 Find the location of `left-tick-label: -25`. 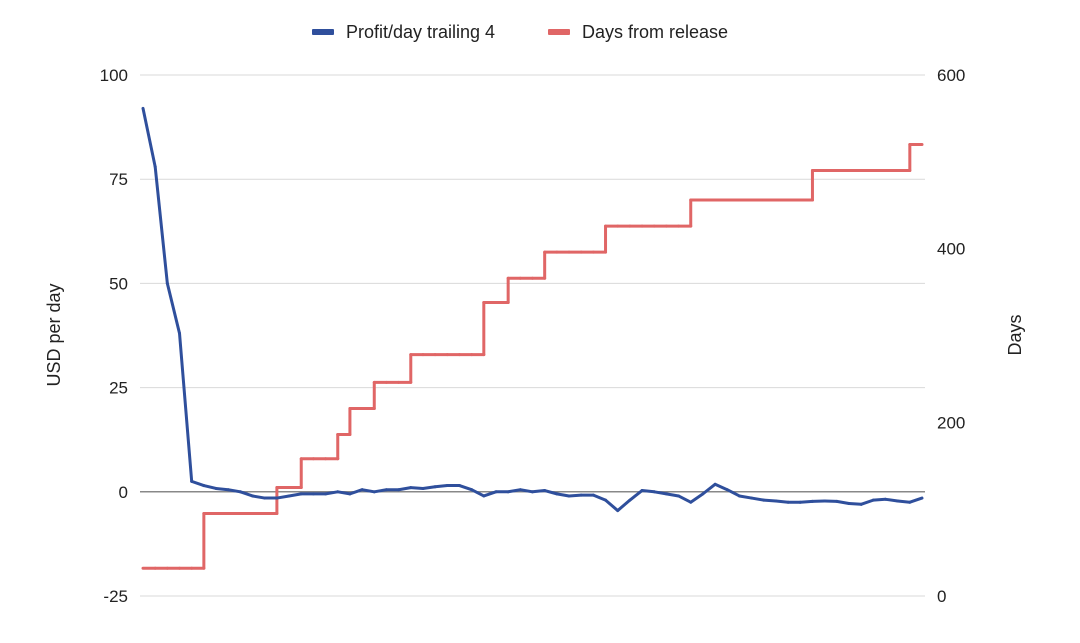

left-tick-label: -25 is located at coordinates (115, 596).